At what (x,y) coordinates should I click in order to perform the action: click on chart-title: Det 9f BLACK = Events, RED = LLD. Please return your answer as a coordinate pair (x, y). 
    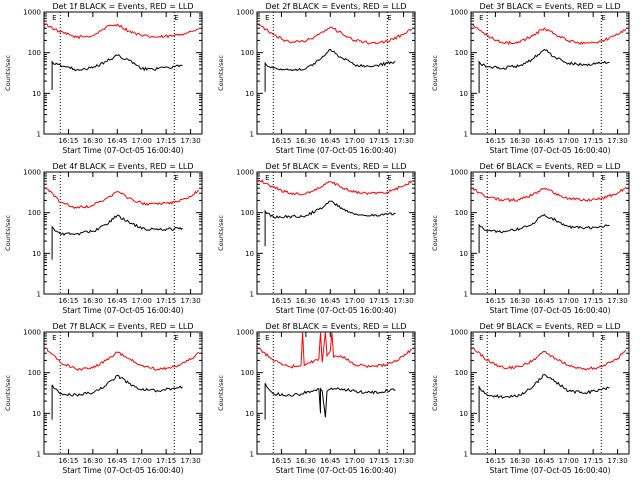
    Looking at the image, I should click on (549, 326).